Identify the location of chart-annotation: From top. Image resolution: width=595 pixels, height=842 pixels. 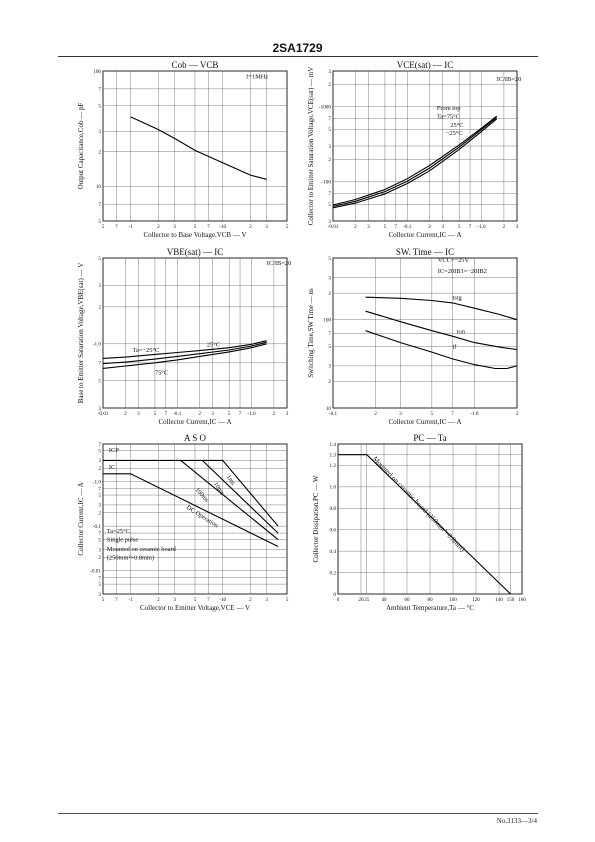
(449, 108).